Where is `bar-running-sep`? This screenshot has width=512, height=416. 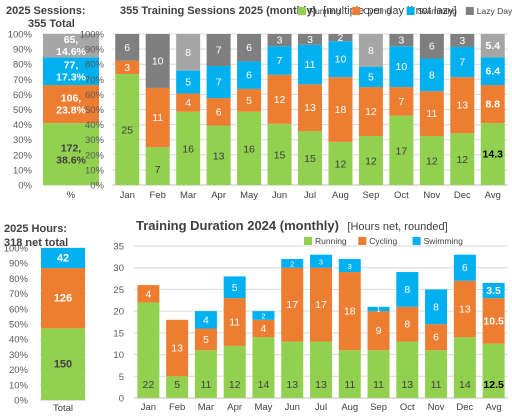 bar-running-sep is located at coordinates (378, 374).